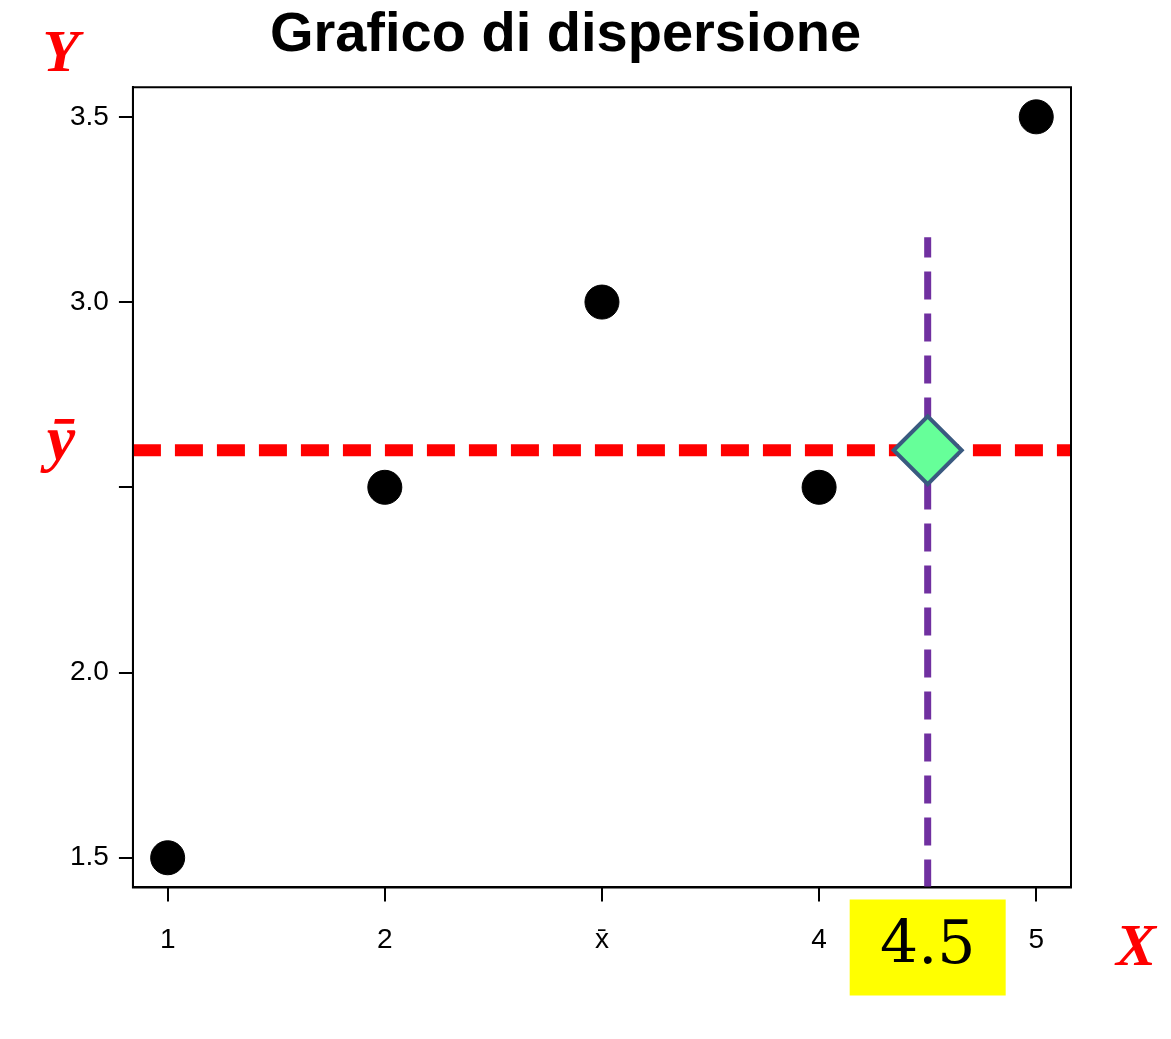 This screenshot has width=1171, height=1039. Describe the element at coordinates (1135, 944) in the screenshot. I see `x-axis-title: X` at that location.